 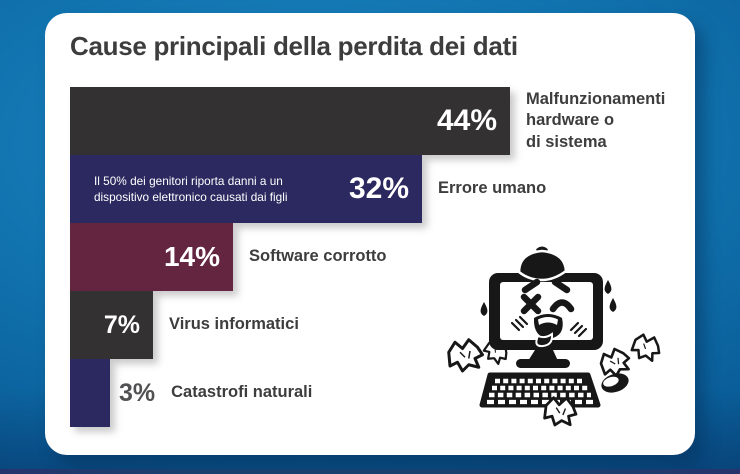 I want to click on sick-computer-icon, so click(x=554, y=335).